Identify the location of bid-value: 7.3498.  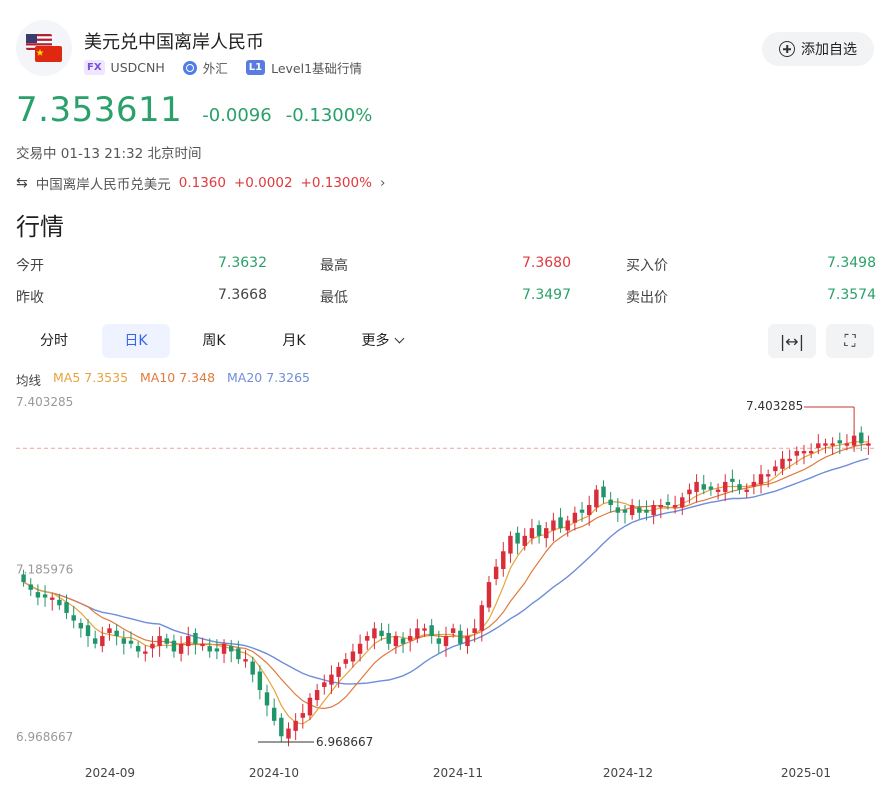
(851, 263).